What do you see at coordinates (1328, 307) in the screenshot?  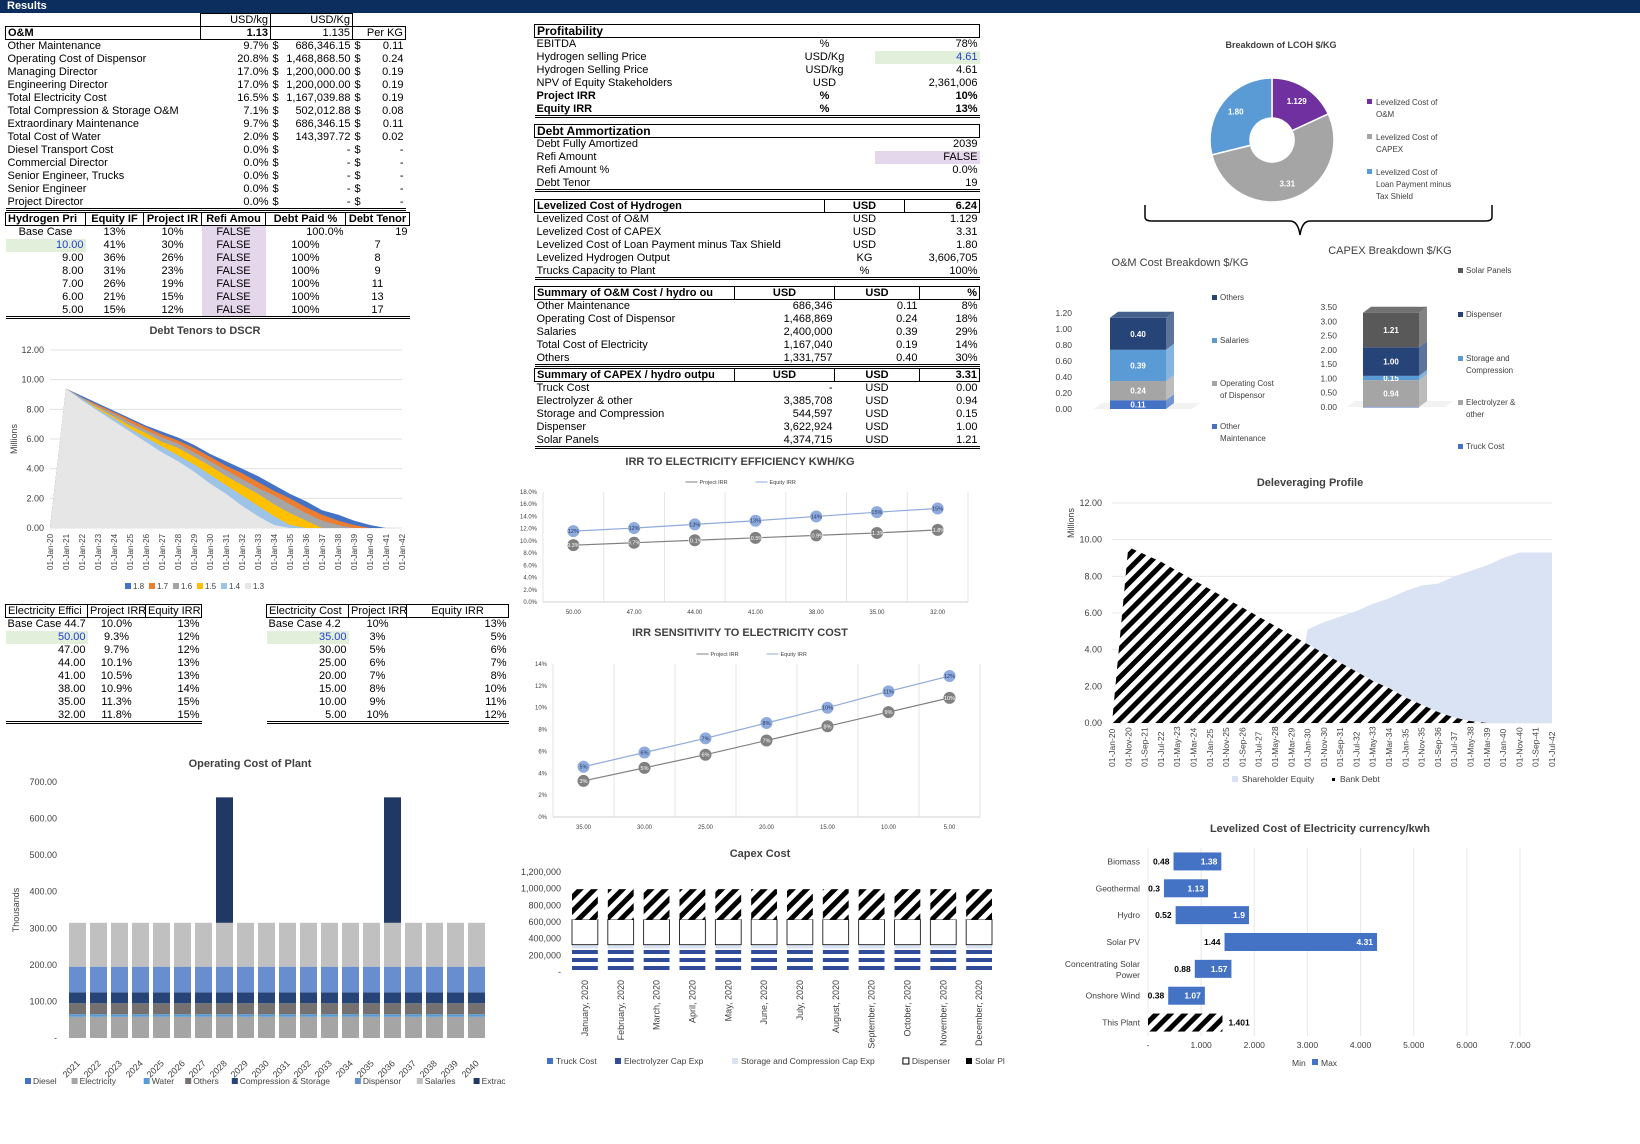 I see `y-tick-label: 3.50` at bounding box center [1328, 307].